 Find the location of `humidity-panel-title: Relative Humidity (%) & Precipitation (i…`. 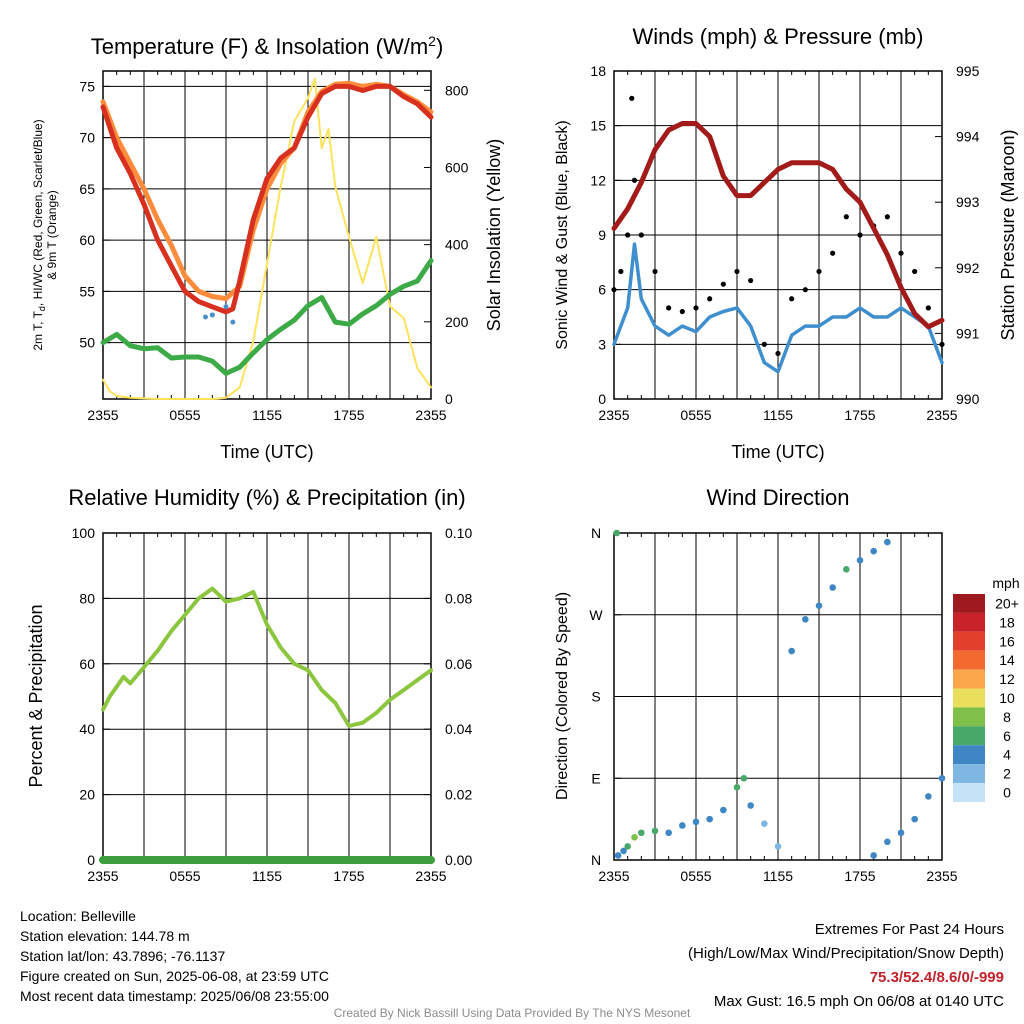

humidity-panel-title: Relative Humidity (%) & Precipitation (i… is located at coordinates (266, 497).